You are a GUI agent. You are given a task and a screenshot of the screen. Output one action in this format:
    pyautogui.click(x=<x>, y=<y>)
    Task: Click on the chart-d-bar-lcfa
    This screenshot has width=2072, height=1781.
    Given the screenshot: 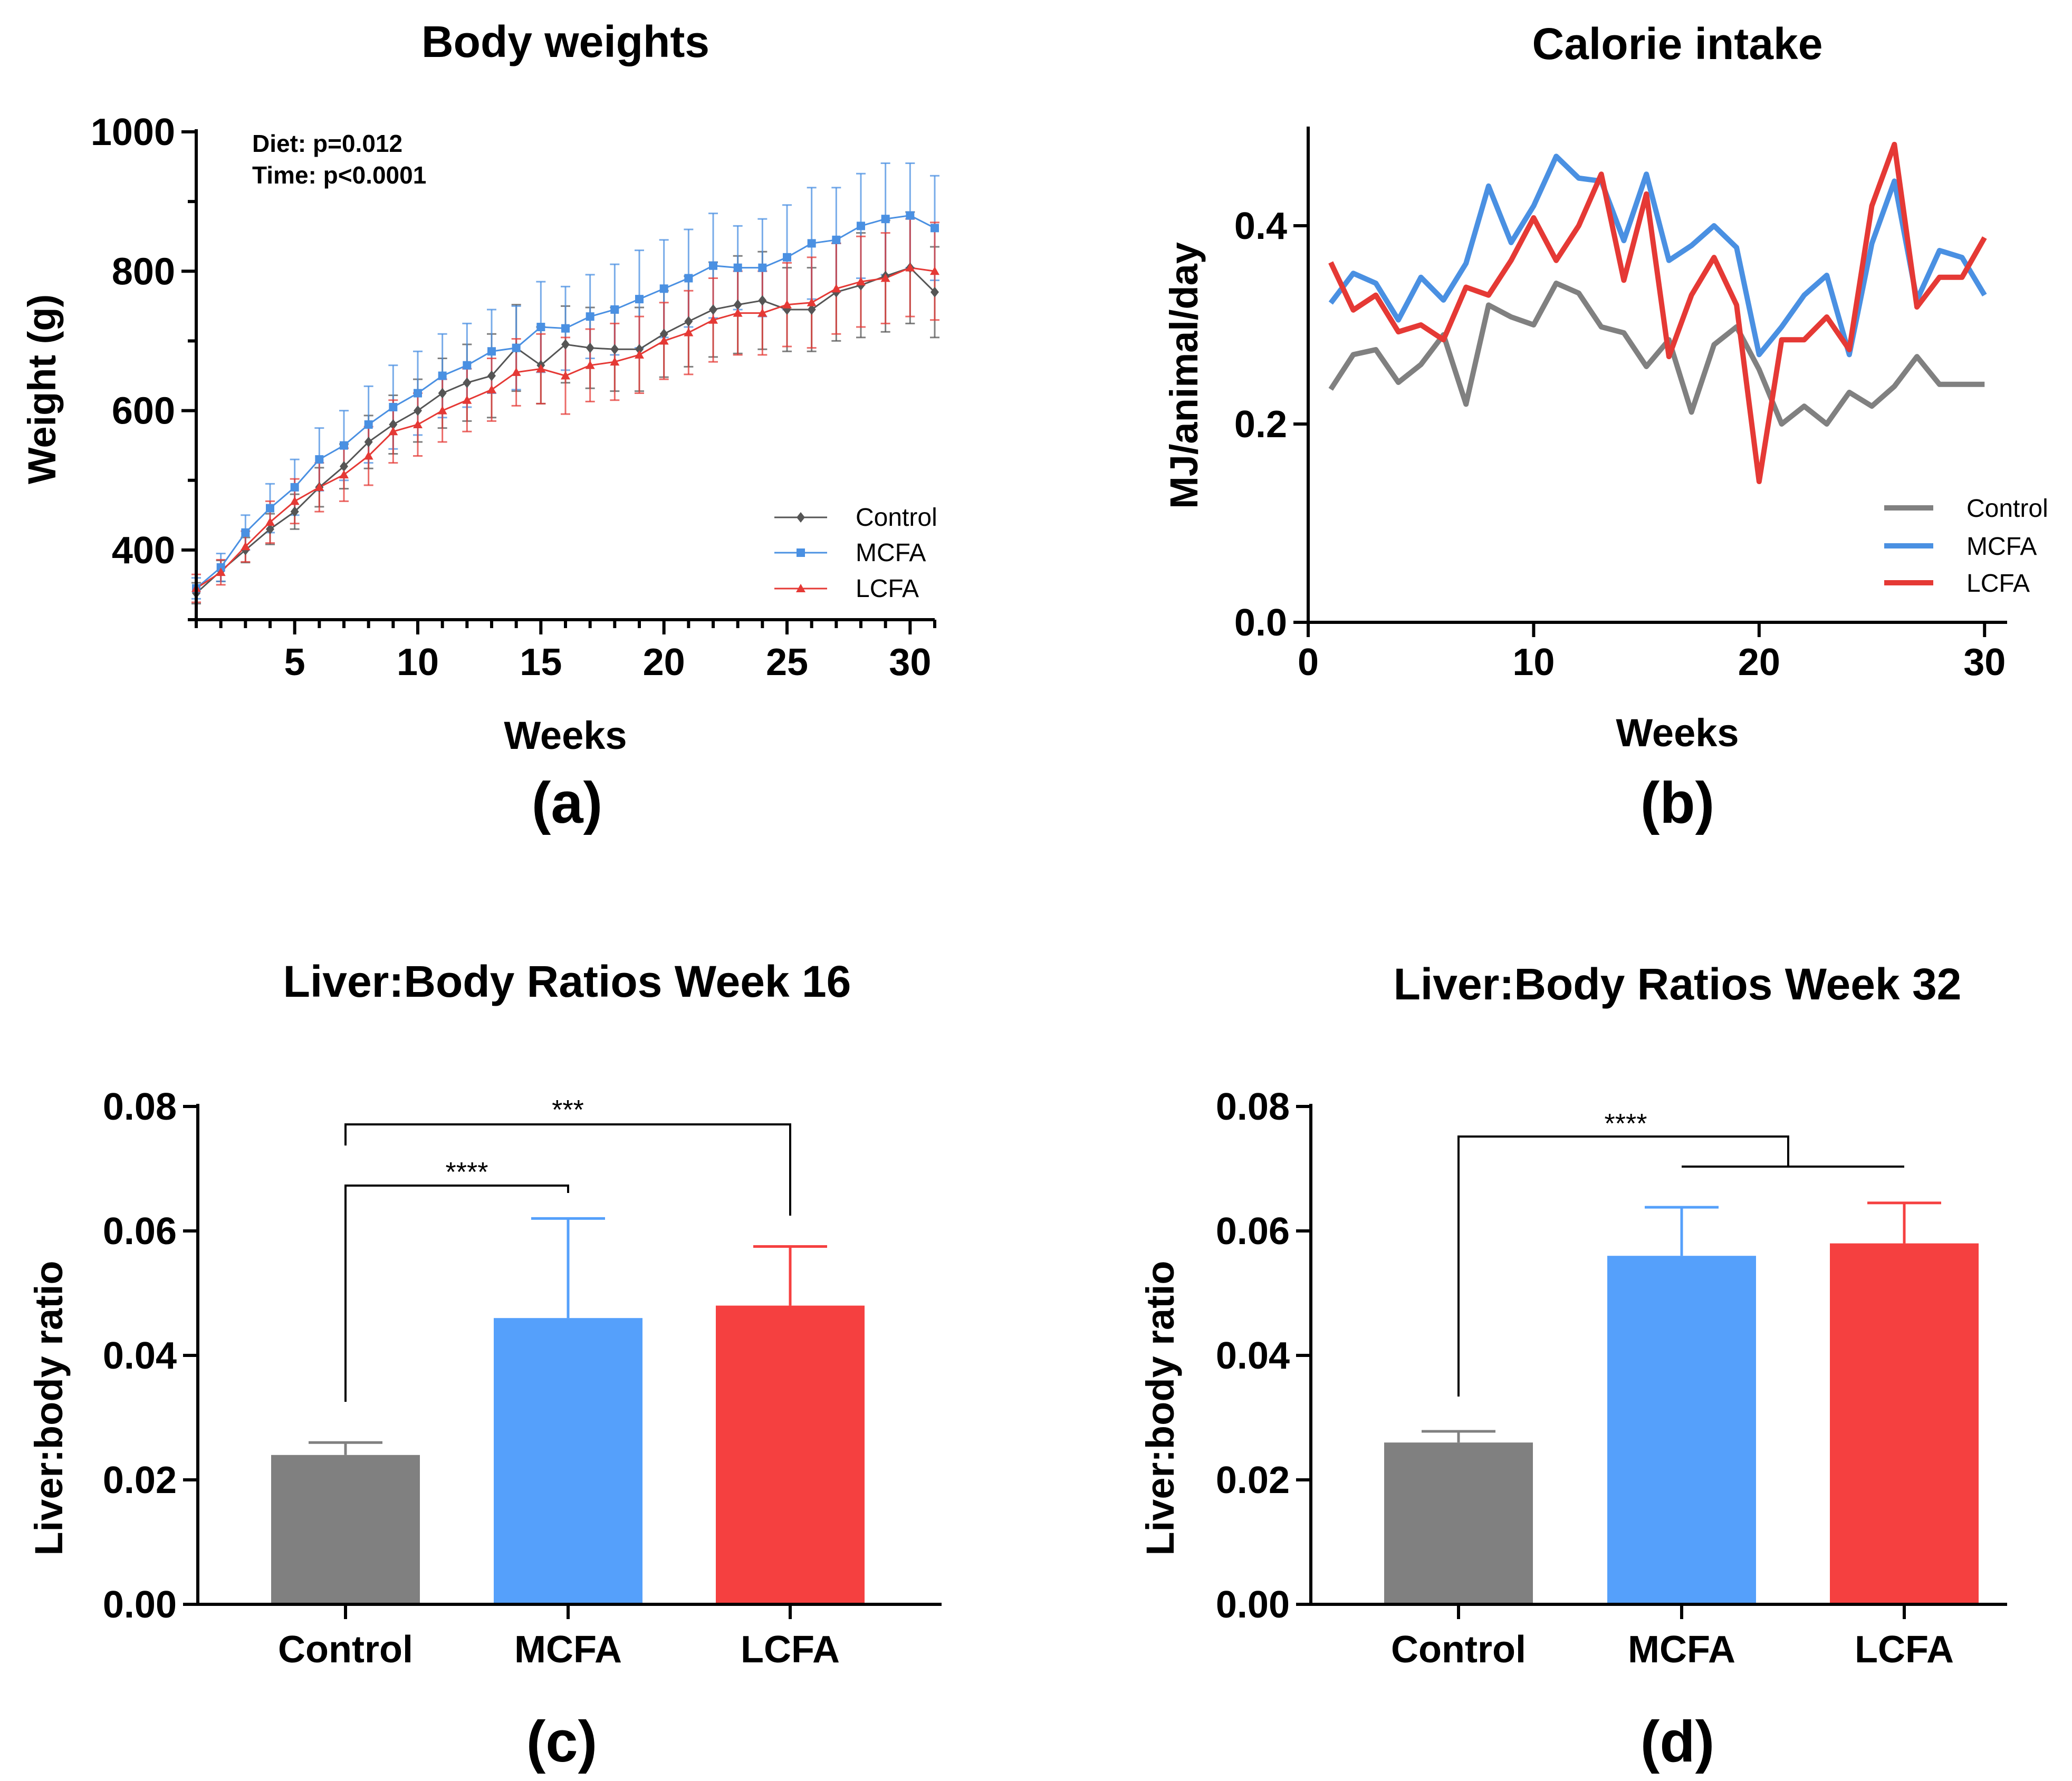 What is the action you would take?
    pyautogui.click(x=1905, y=1423)
    